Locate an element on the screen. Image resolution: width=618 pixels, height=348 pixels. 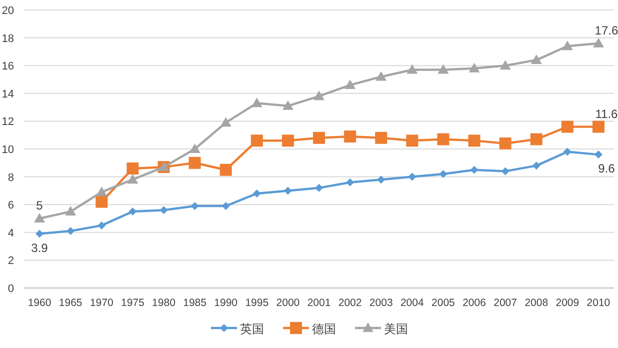
x-tick-label: 1960 is located at coordinates (40, 303).